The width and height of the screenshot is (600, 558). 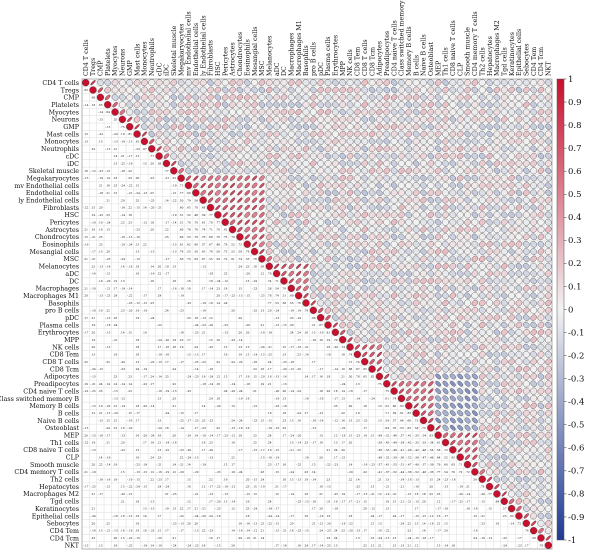 What do you see at coordinates (137, 274) in the screenshot?
I see `correlation-value-label: .16` at bounding box center [137, 274].